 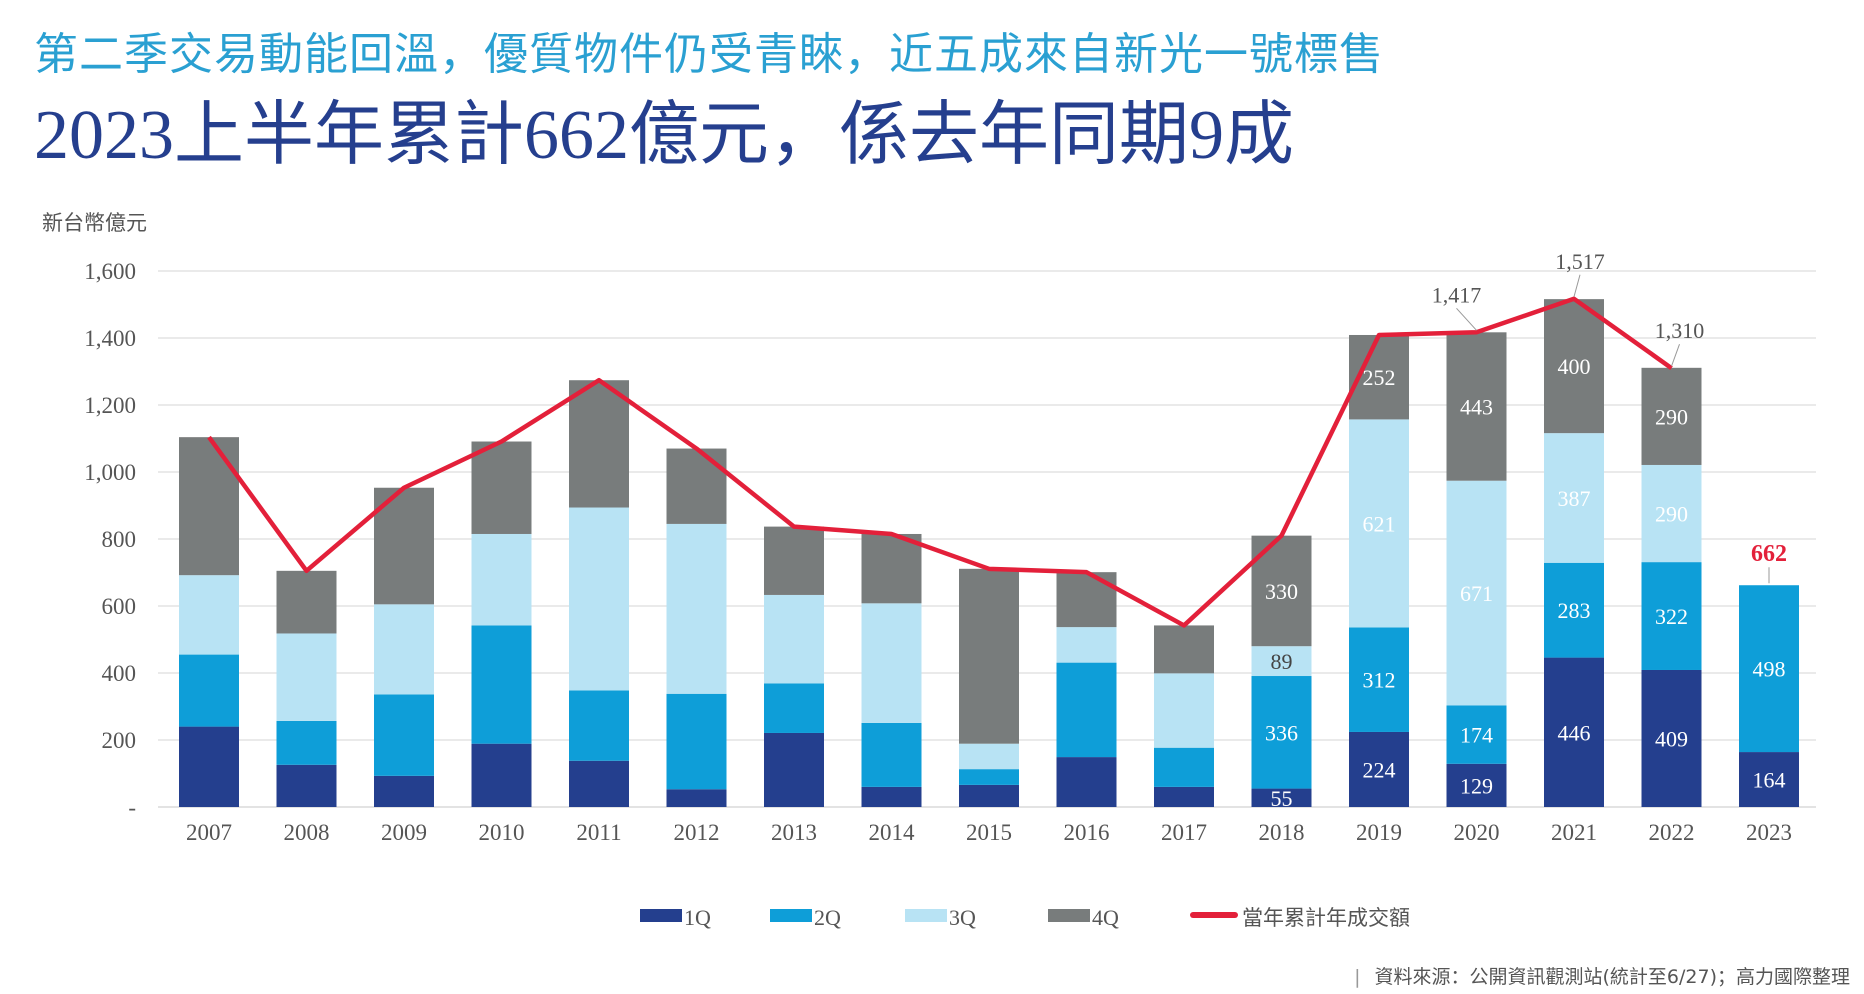 I want to click on data-label: 400, so click(x=1574, y=366).